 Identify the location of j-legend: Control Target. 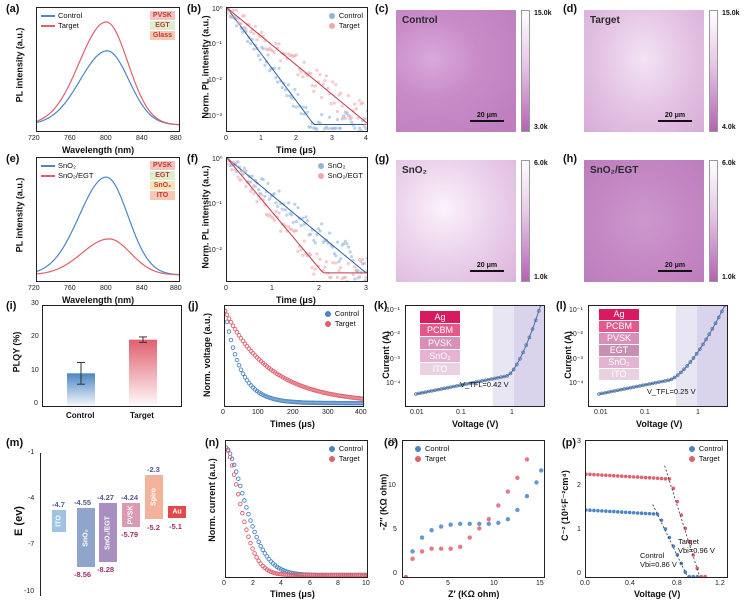
(340, 319).